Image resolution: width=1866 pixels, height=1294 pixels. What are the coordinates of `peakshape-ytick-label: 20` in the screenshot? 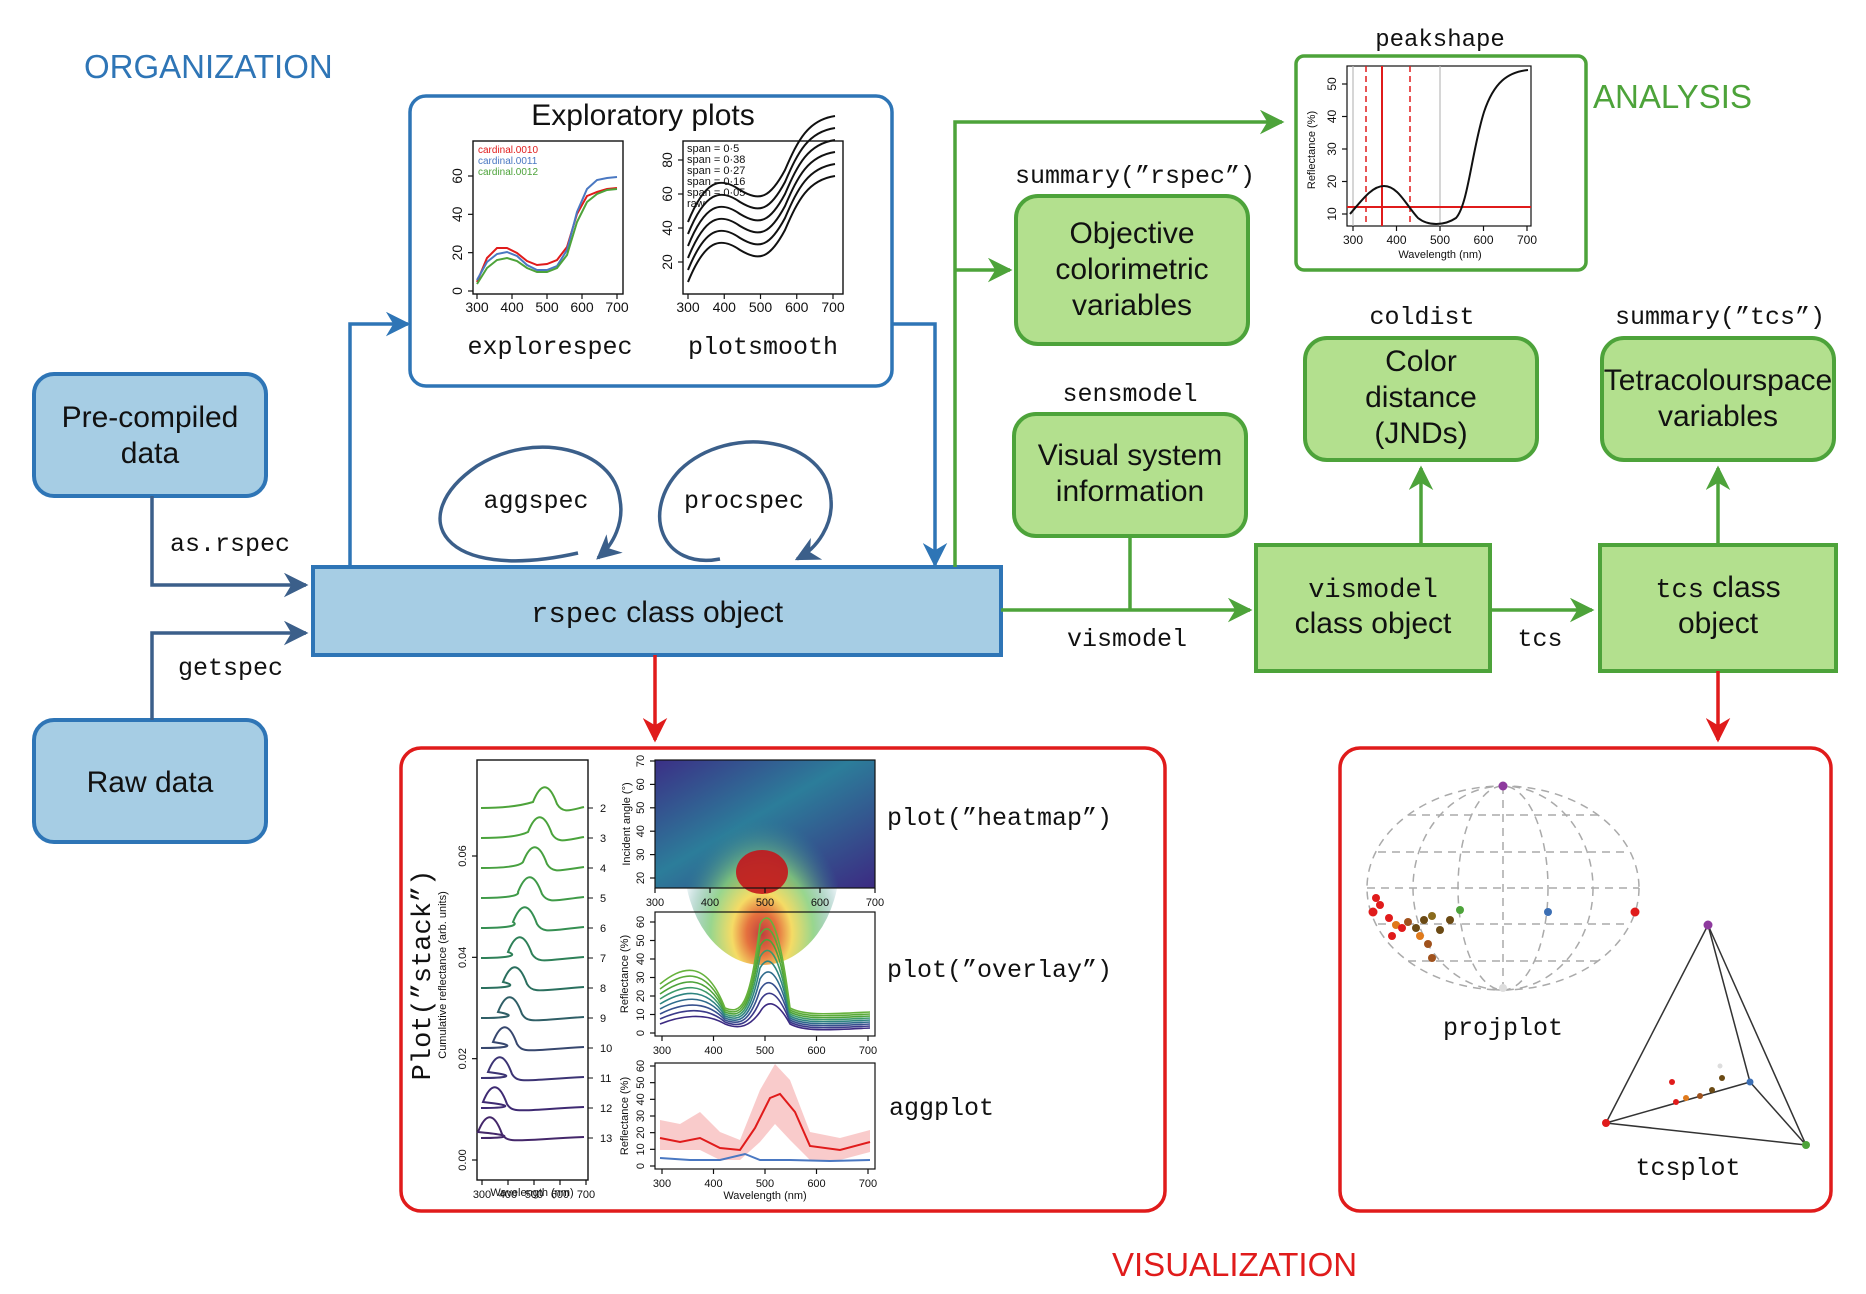 It's located at (1332, 182).